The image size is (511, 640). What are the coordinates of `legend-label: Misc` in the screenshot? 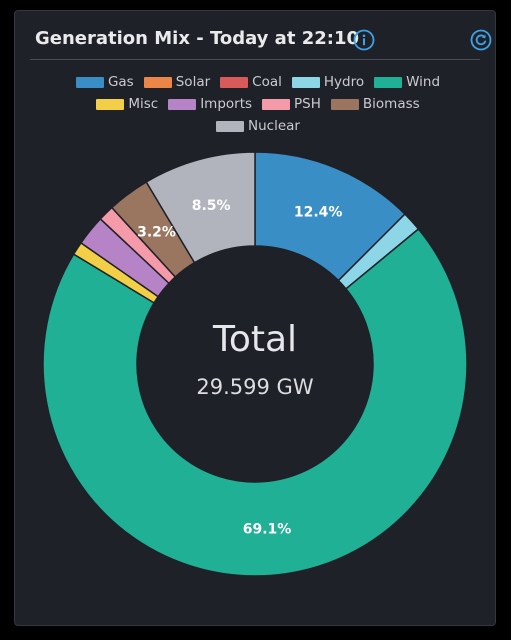 It's located at (143, 104).